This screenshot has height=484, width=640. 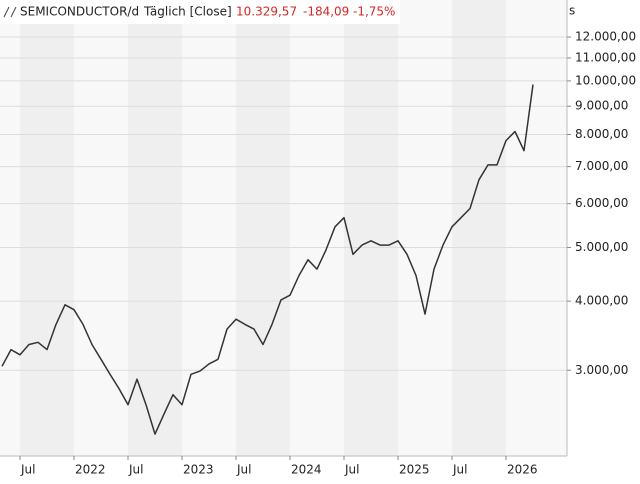 I want to click on chart-subtitle: Täglich [Close], so click(x=187, y=12).